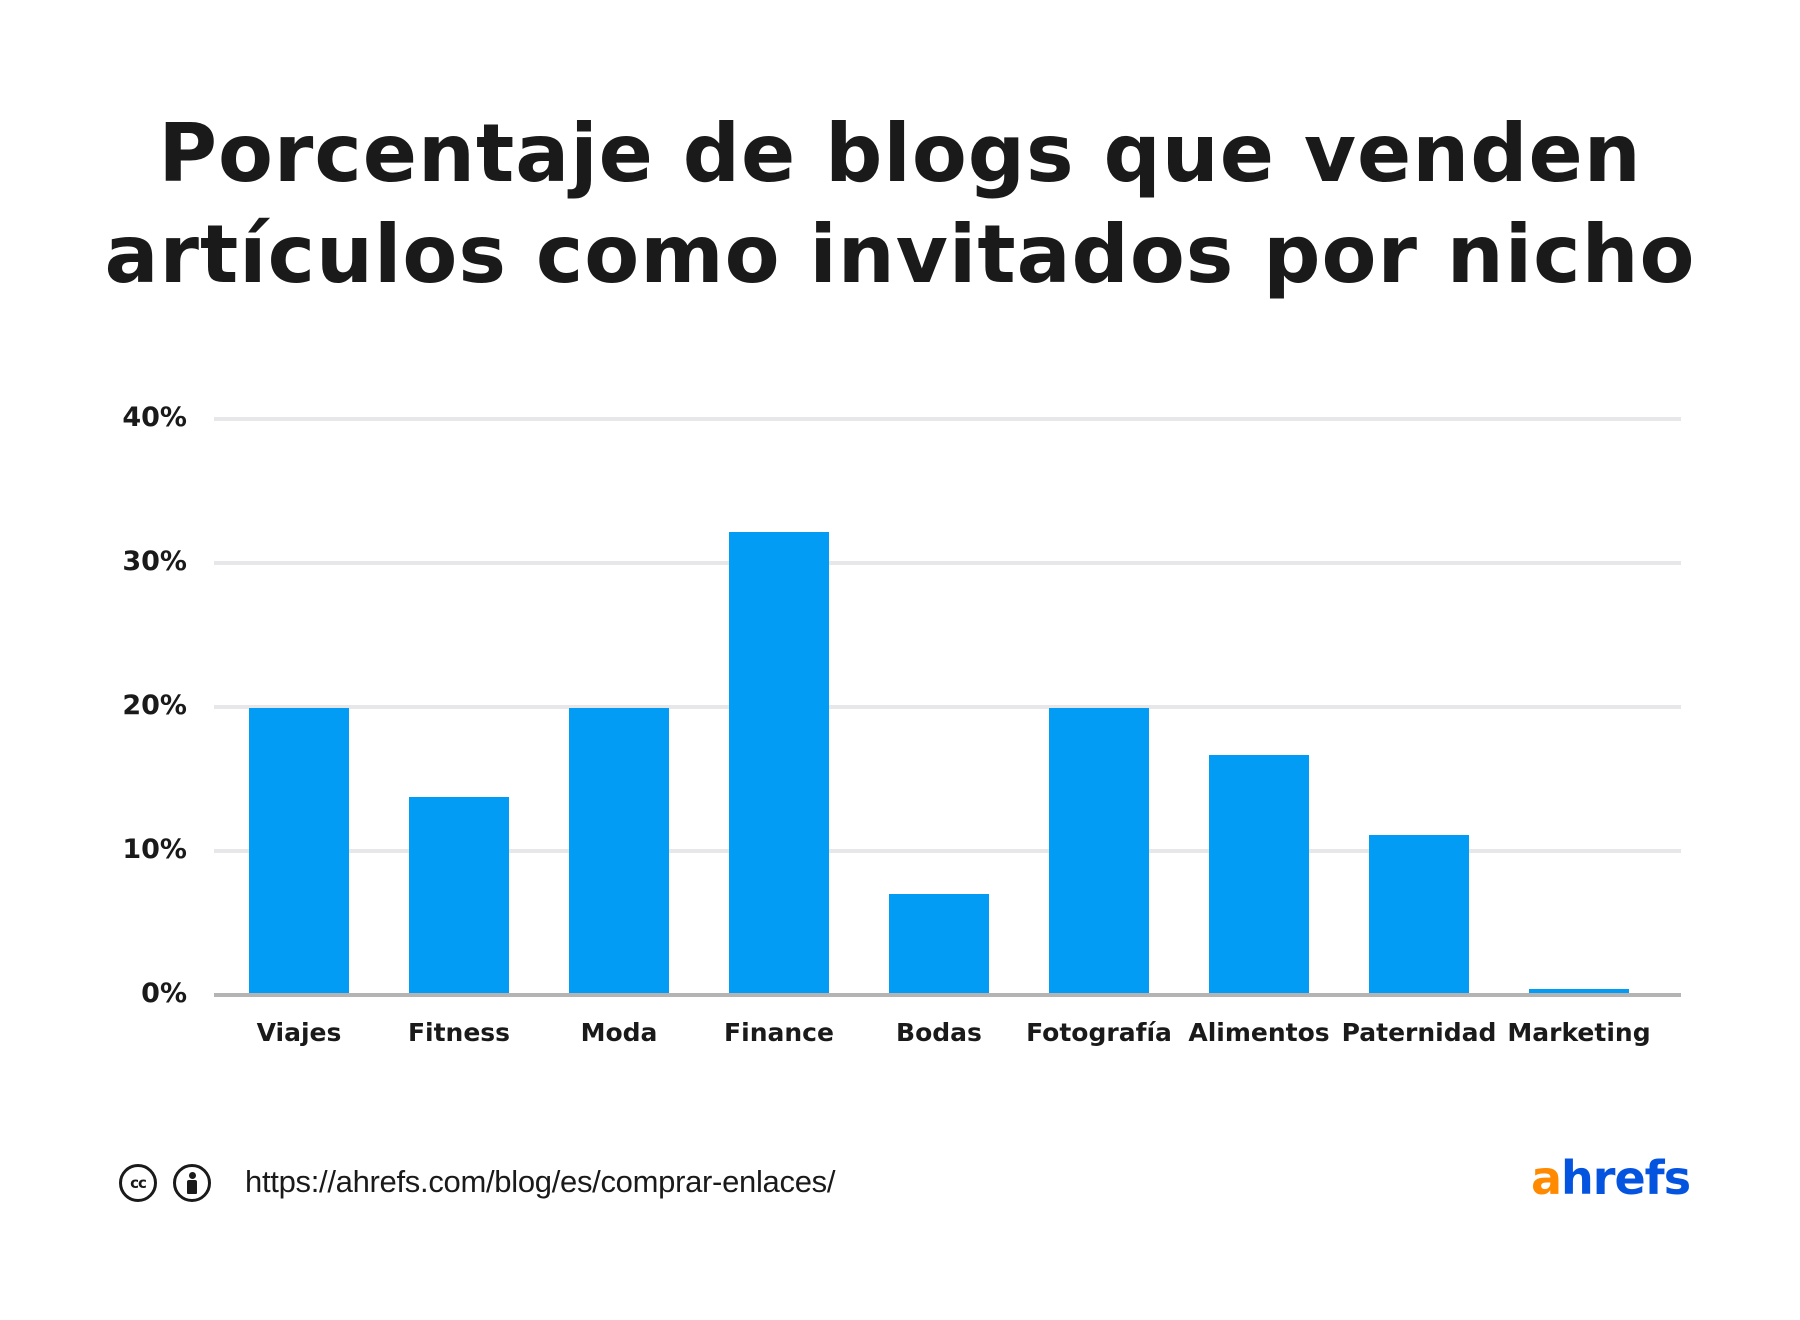 This screenshot has height=1320, width=1800. What do you see at coordinates (154, 417) in the screenshot?
I see `y-tick-label: 40%` at bounding box center [154, 417].